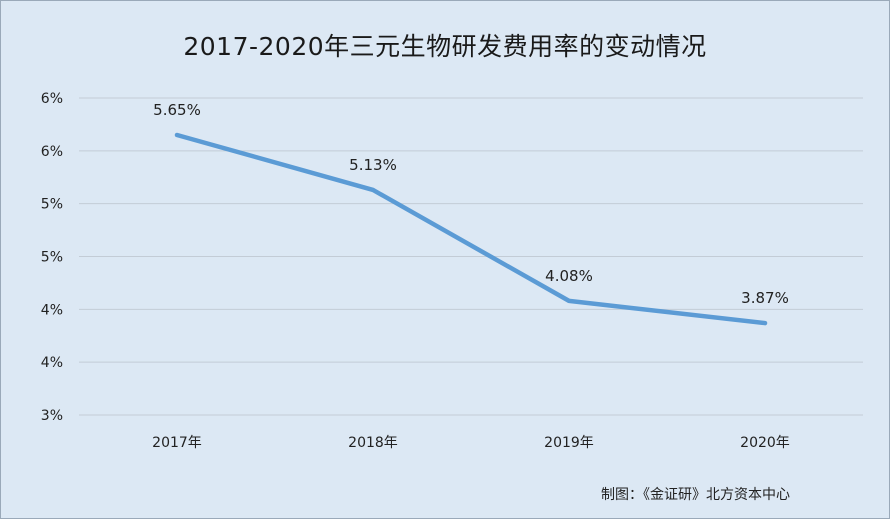 The width and height of the screenshot is (890, 519). I want to click on data-label: 5.13%, so click(373, 165).